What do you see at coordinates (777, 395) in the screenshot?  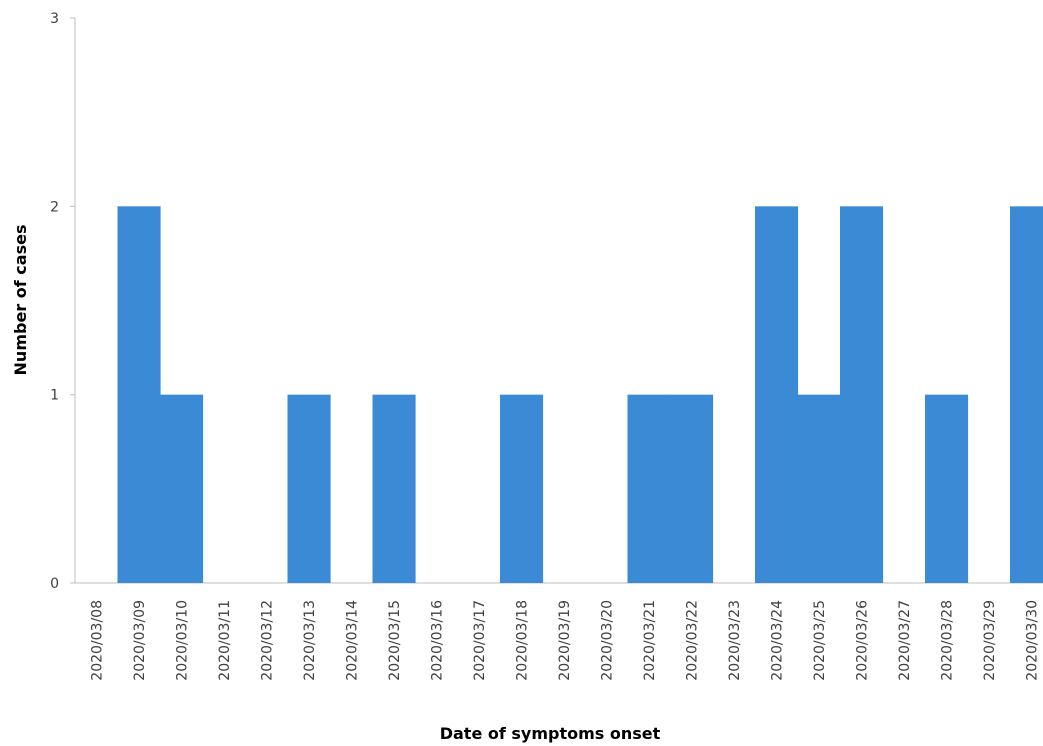 I see `bar-2020/03/24` at bounding box center [777, 395].